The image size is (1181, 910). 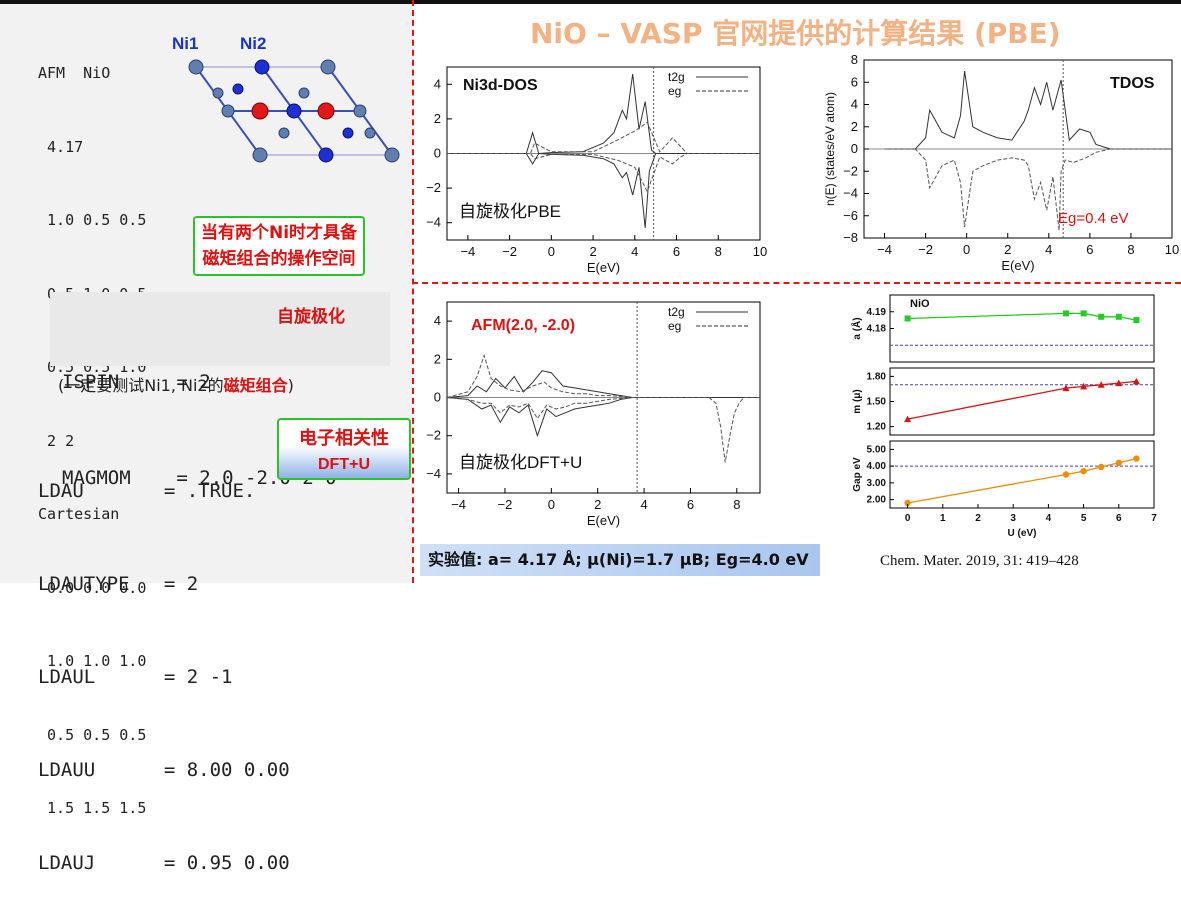 I want to click on x-tick-label: −2, so click(x=505, y=504).